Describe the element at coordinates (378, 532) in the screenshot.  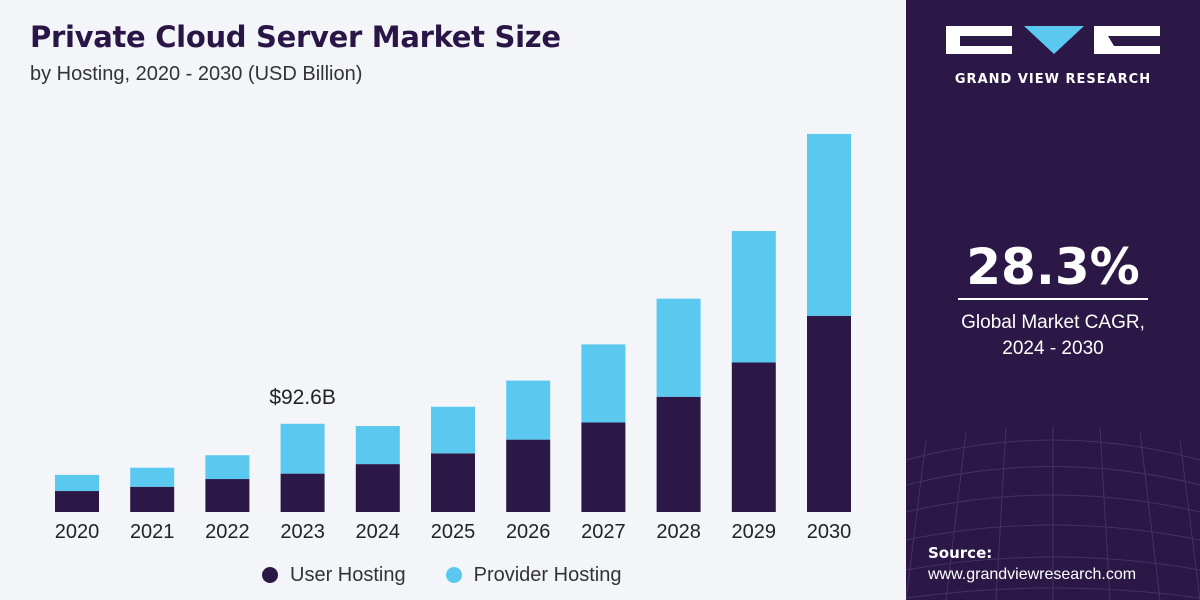
I see `x-tick-label-2024: 2024` at that location.